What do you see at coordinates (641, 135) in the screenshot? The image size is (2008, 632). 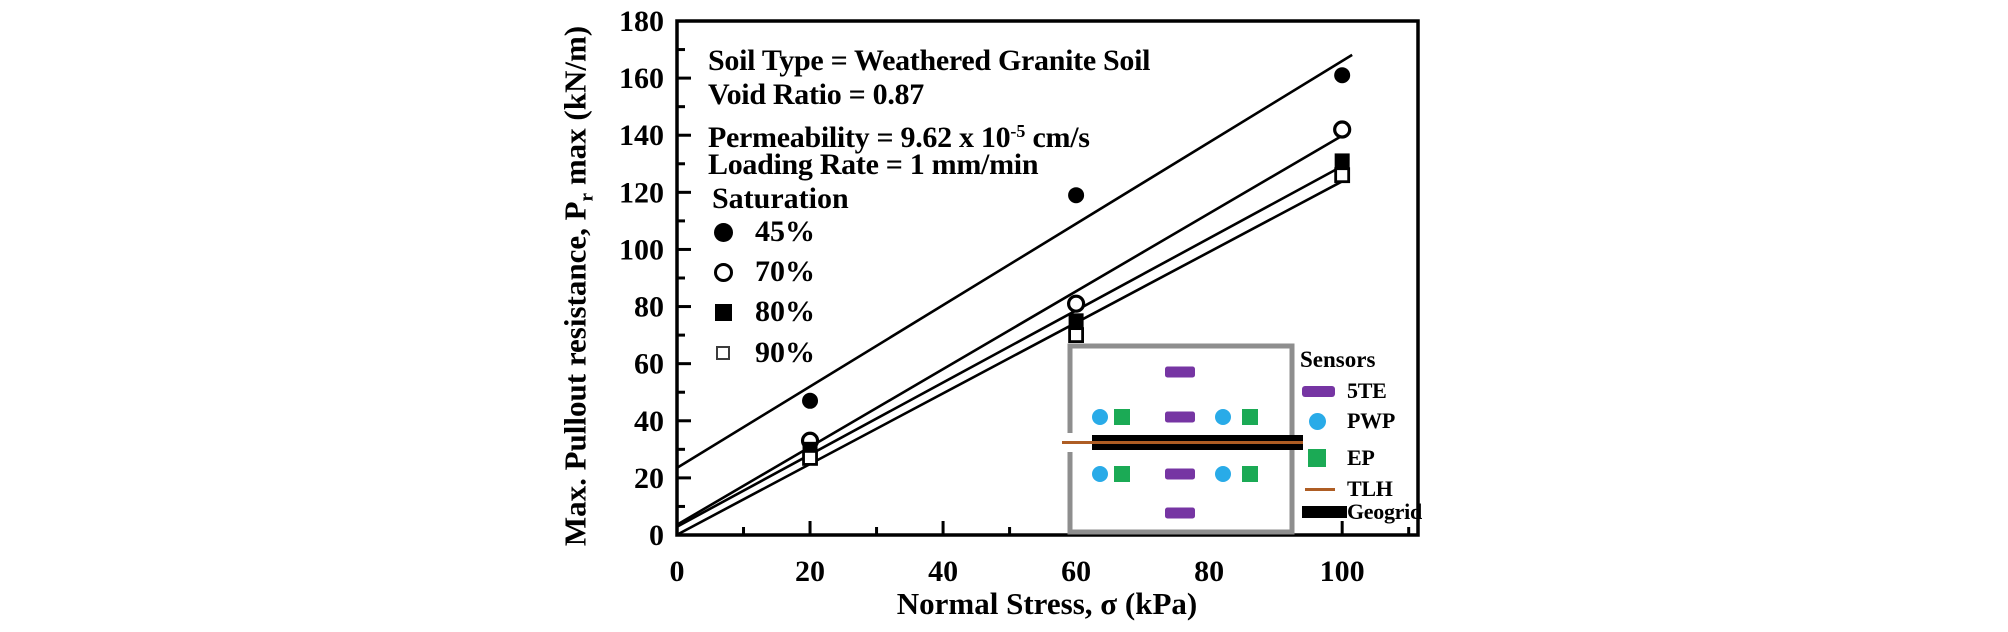 I see `y-axis-tick-label: 140` at bounding box center [641, 135].